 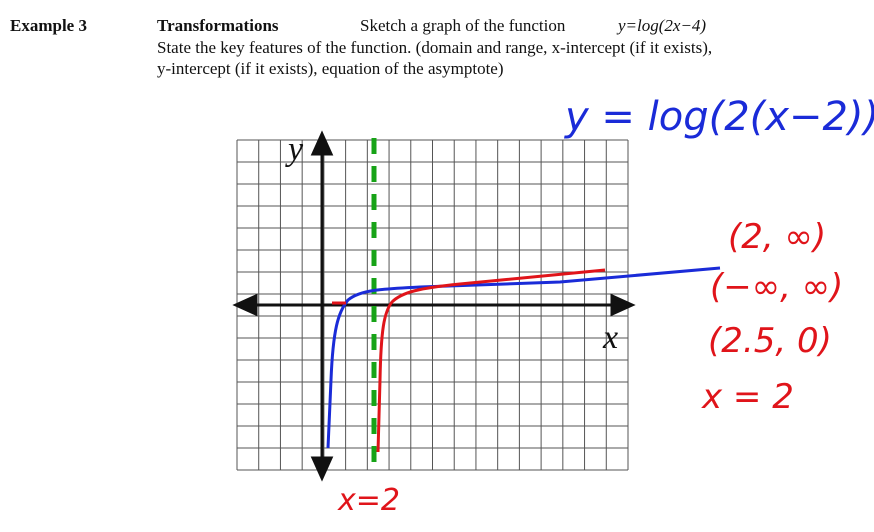 What do you see at coordinates (491, 360) in the screenshot?
I see `curve-red` at bounding box center [491, 360].